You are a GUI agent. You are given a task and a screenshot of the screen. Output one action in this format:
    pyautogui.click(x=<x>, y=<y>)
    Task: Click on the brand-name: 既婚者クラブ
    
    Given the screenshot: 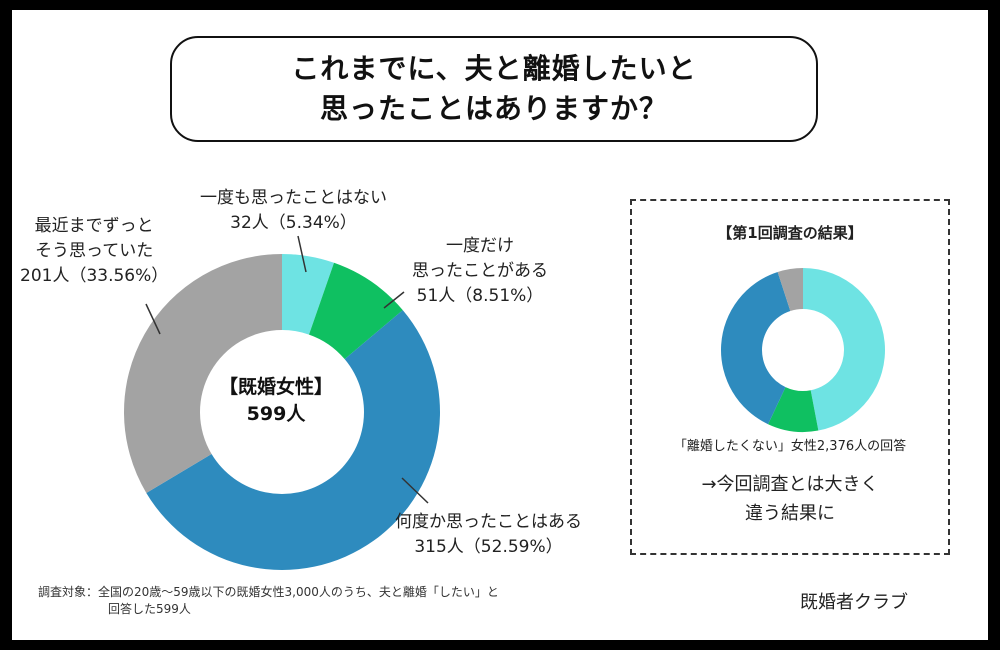 What is the action you would take?
    pyautogui.click(x=854, y=602)
    